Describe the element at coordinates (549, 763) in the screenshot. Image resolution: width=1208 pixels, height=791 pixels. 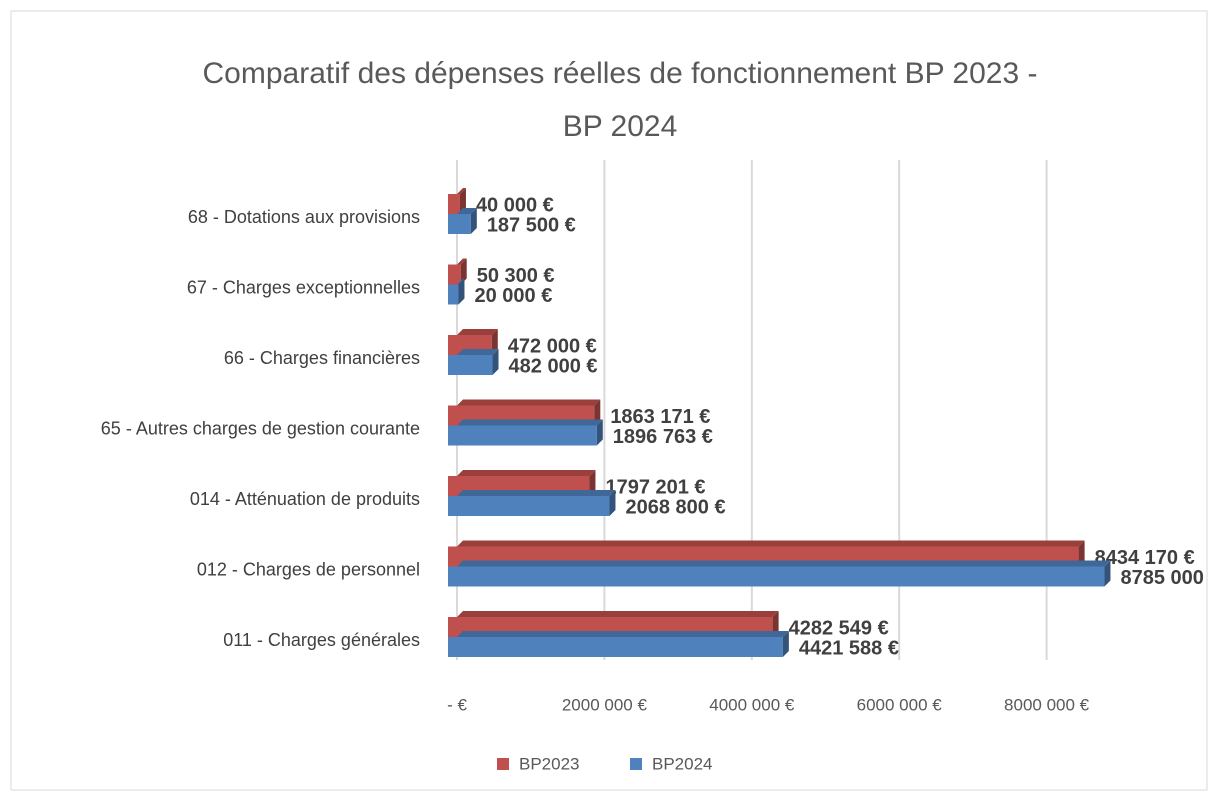
I see `legend-label: BP2023` at that location.